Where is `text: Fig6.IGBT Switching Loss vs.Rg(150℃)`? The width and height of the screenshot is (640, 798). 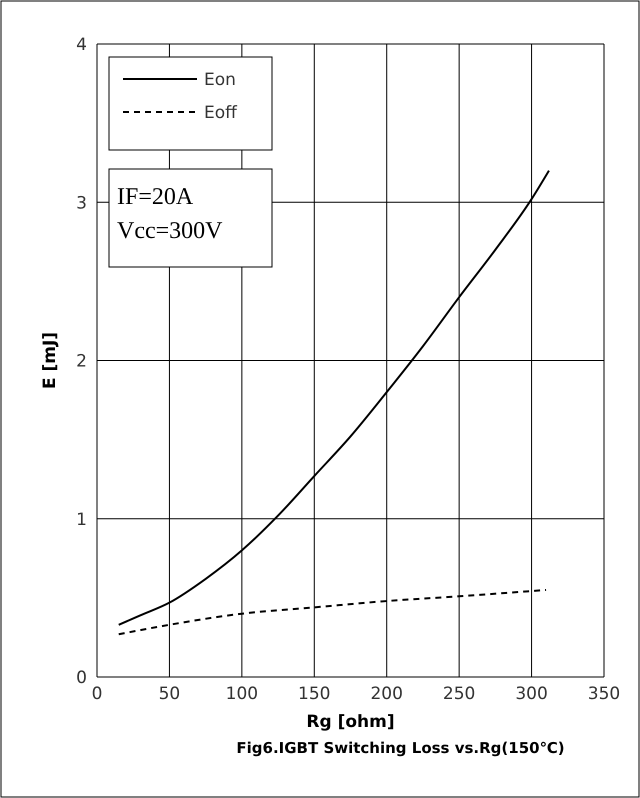
text: Fig6.IGBT Switching Loss vs.Rg(150℃) is located at coordinates (400, 748).